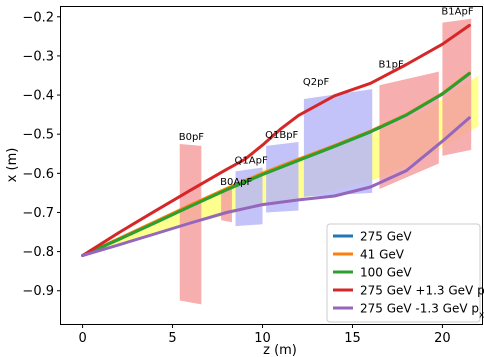 This screenshot has width=484, height=357. Describe the element at coordinates (172, 338) in the screenshot. I see `x-tick-label-1: 5` at that location.